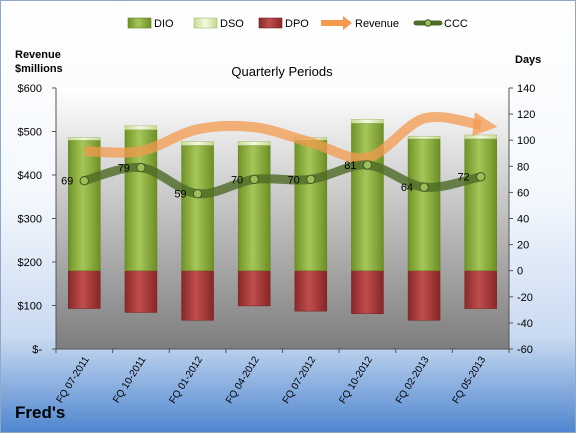 The image size is (576, 434). What do you see at coordinates (197, 143) in the screenshot?
I see `bar-dso-fq-01-2012` at bounding box center [197, 143].